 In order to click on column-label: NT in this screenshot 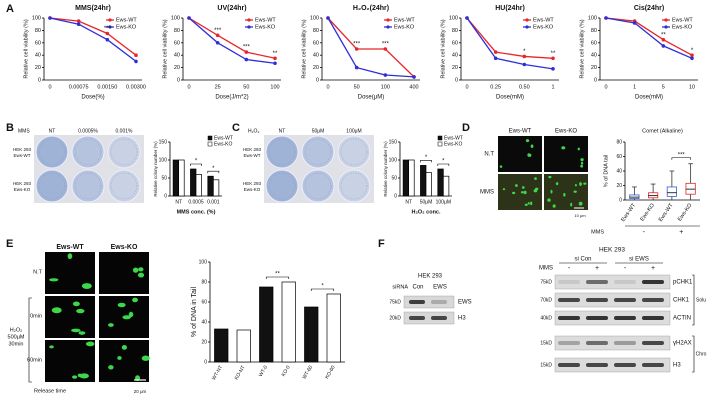, I will do `click(52, 131)`.